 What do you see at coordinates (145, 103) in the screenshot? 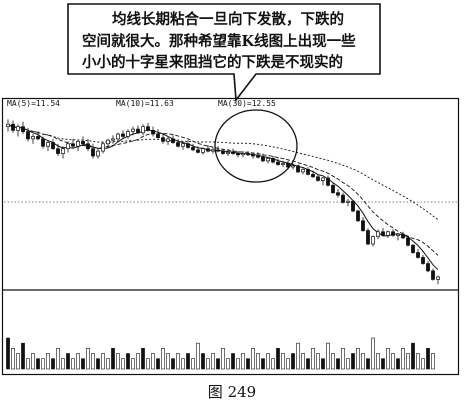
I see `legend-ma10-label: MA(10)=11.63` at bounding box center [145, 103].